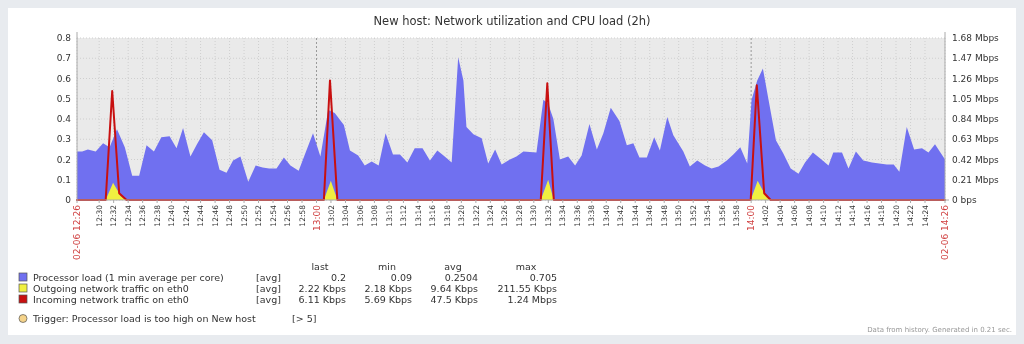 This screenshot has width=1024, height=344. Describe the element at coordinates (388, 299) in the screenshot. I see `text: 5.69 Kbps` at that location.